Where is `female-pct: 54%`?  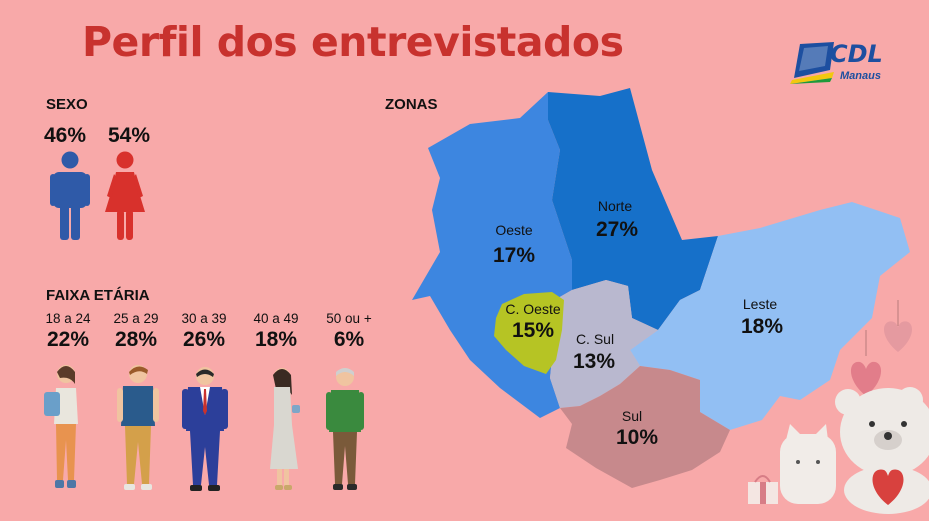 female-pct: 54% is located at coordinates (129, 135).